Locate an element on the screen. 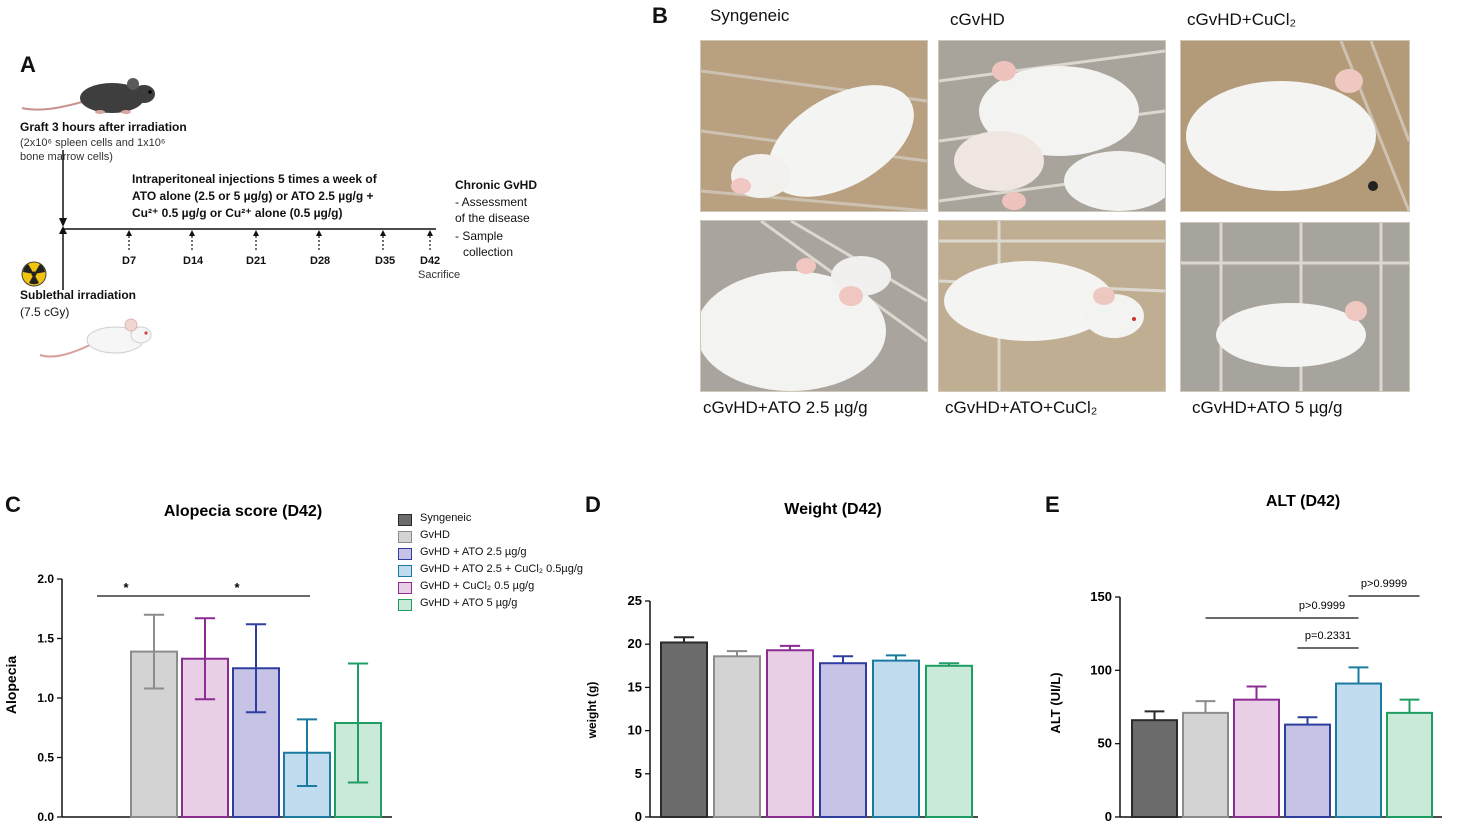 This screenshot has height=825, width=1466. irradiation-title: Sublethal irradiation is located at coordinates (78, 295).